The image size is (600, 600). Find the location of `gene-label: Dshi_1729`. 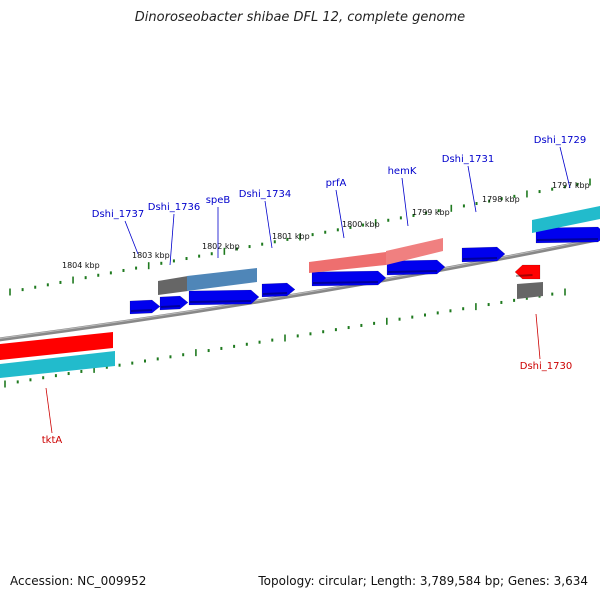

gene-label: Dshi_1729 is located at coordinates (560, 140).